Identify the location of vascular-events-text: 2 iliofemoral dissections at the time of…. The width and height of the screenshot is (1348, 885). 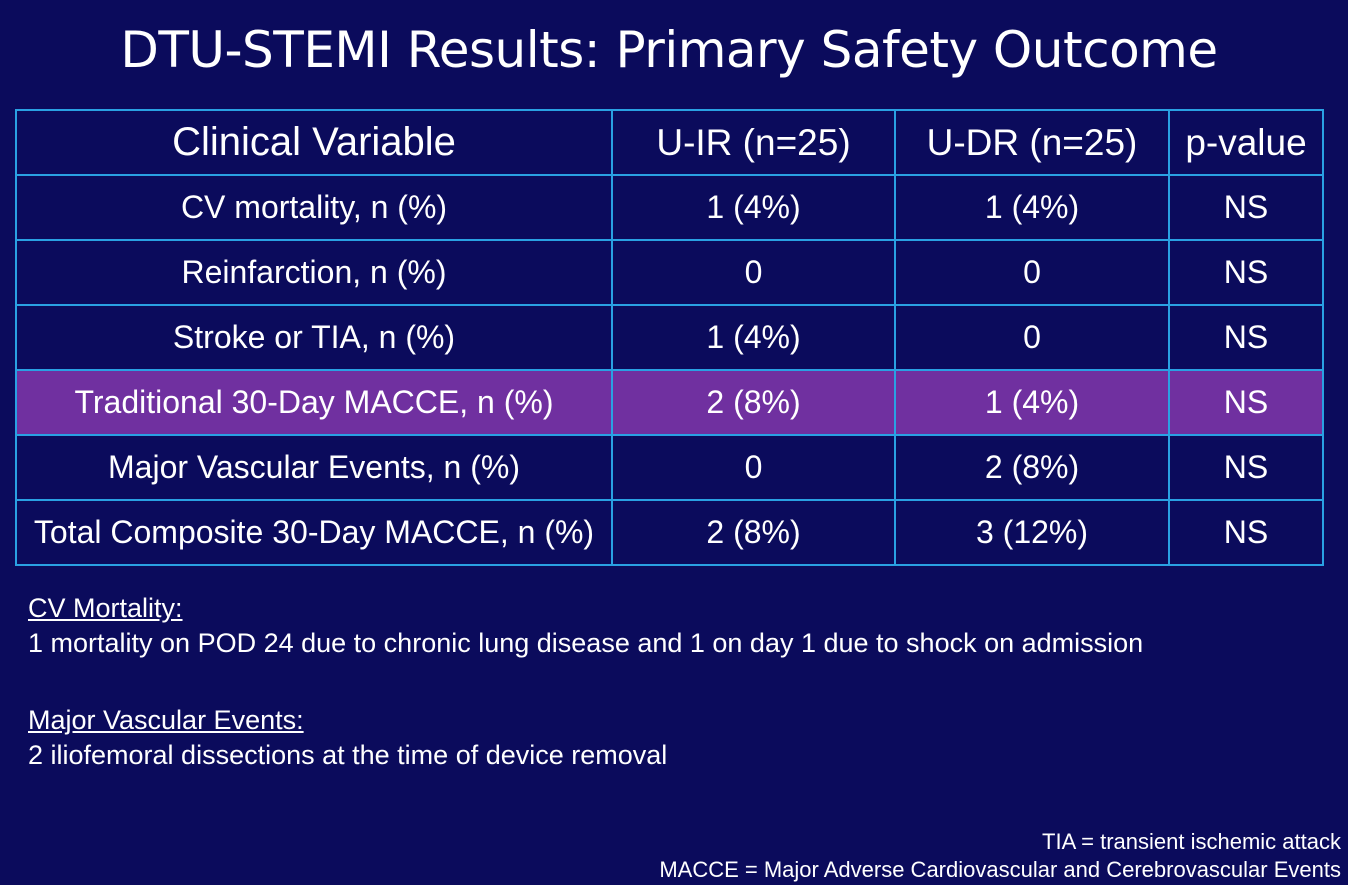
(348, 755).